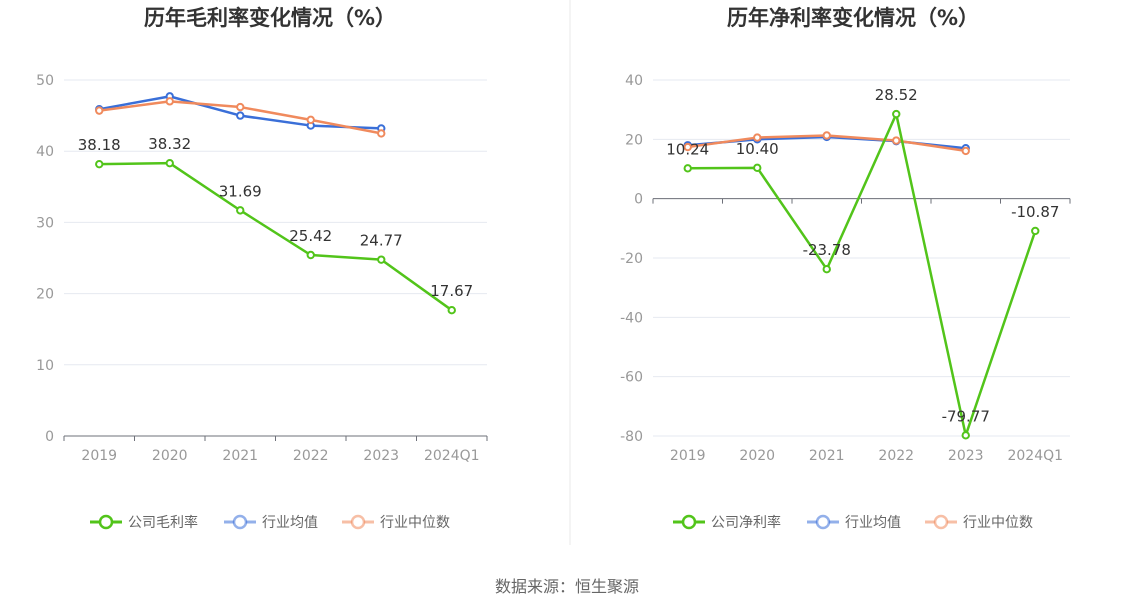  I want to click on data-label: -79.77, so click(966, 416).